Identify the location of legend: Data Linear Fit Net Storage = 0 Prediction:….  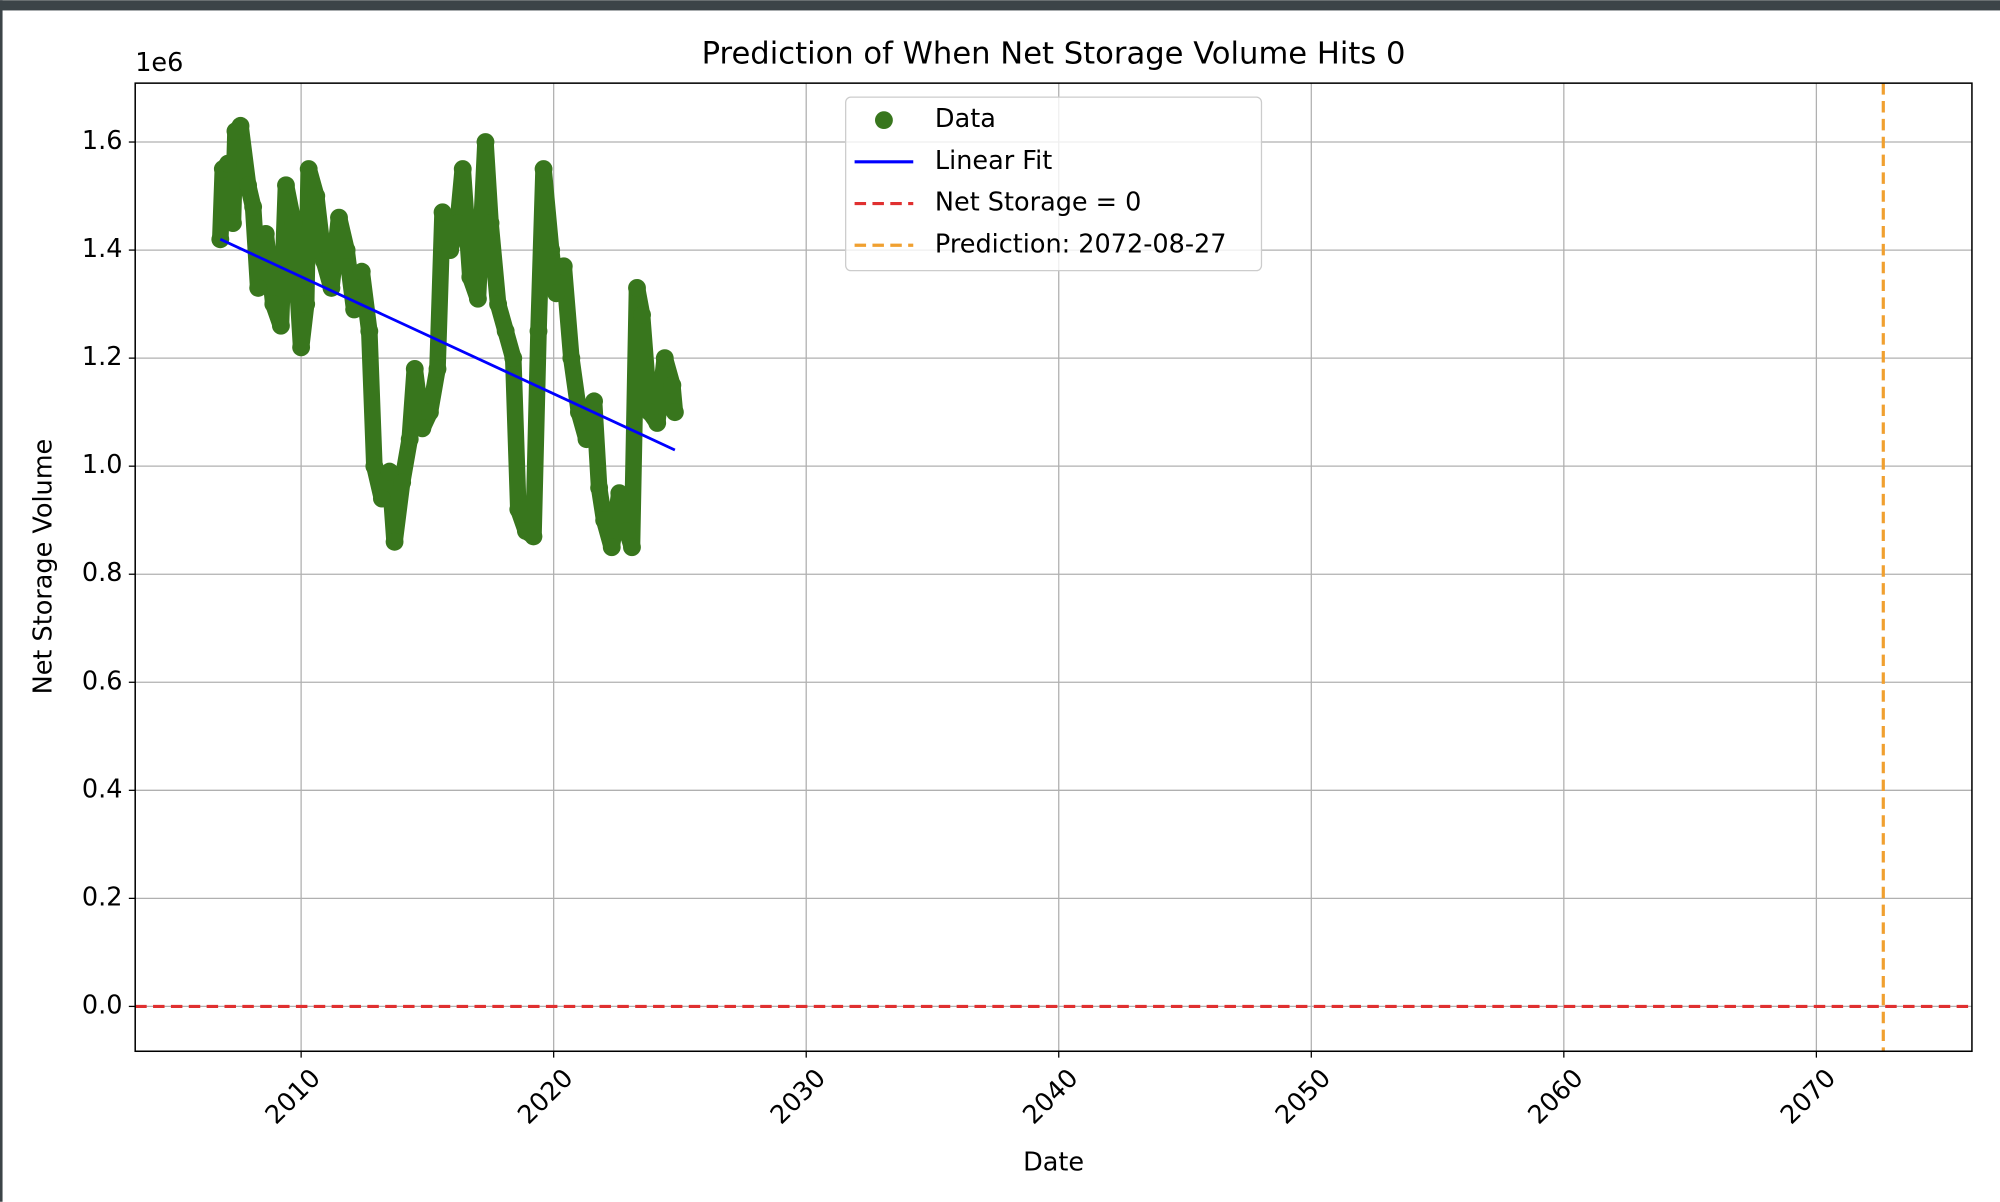
(1054, 184).